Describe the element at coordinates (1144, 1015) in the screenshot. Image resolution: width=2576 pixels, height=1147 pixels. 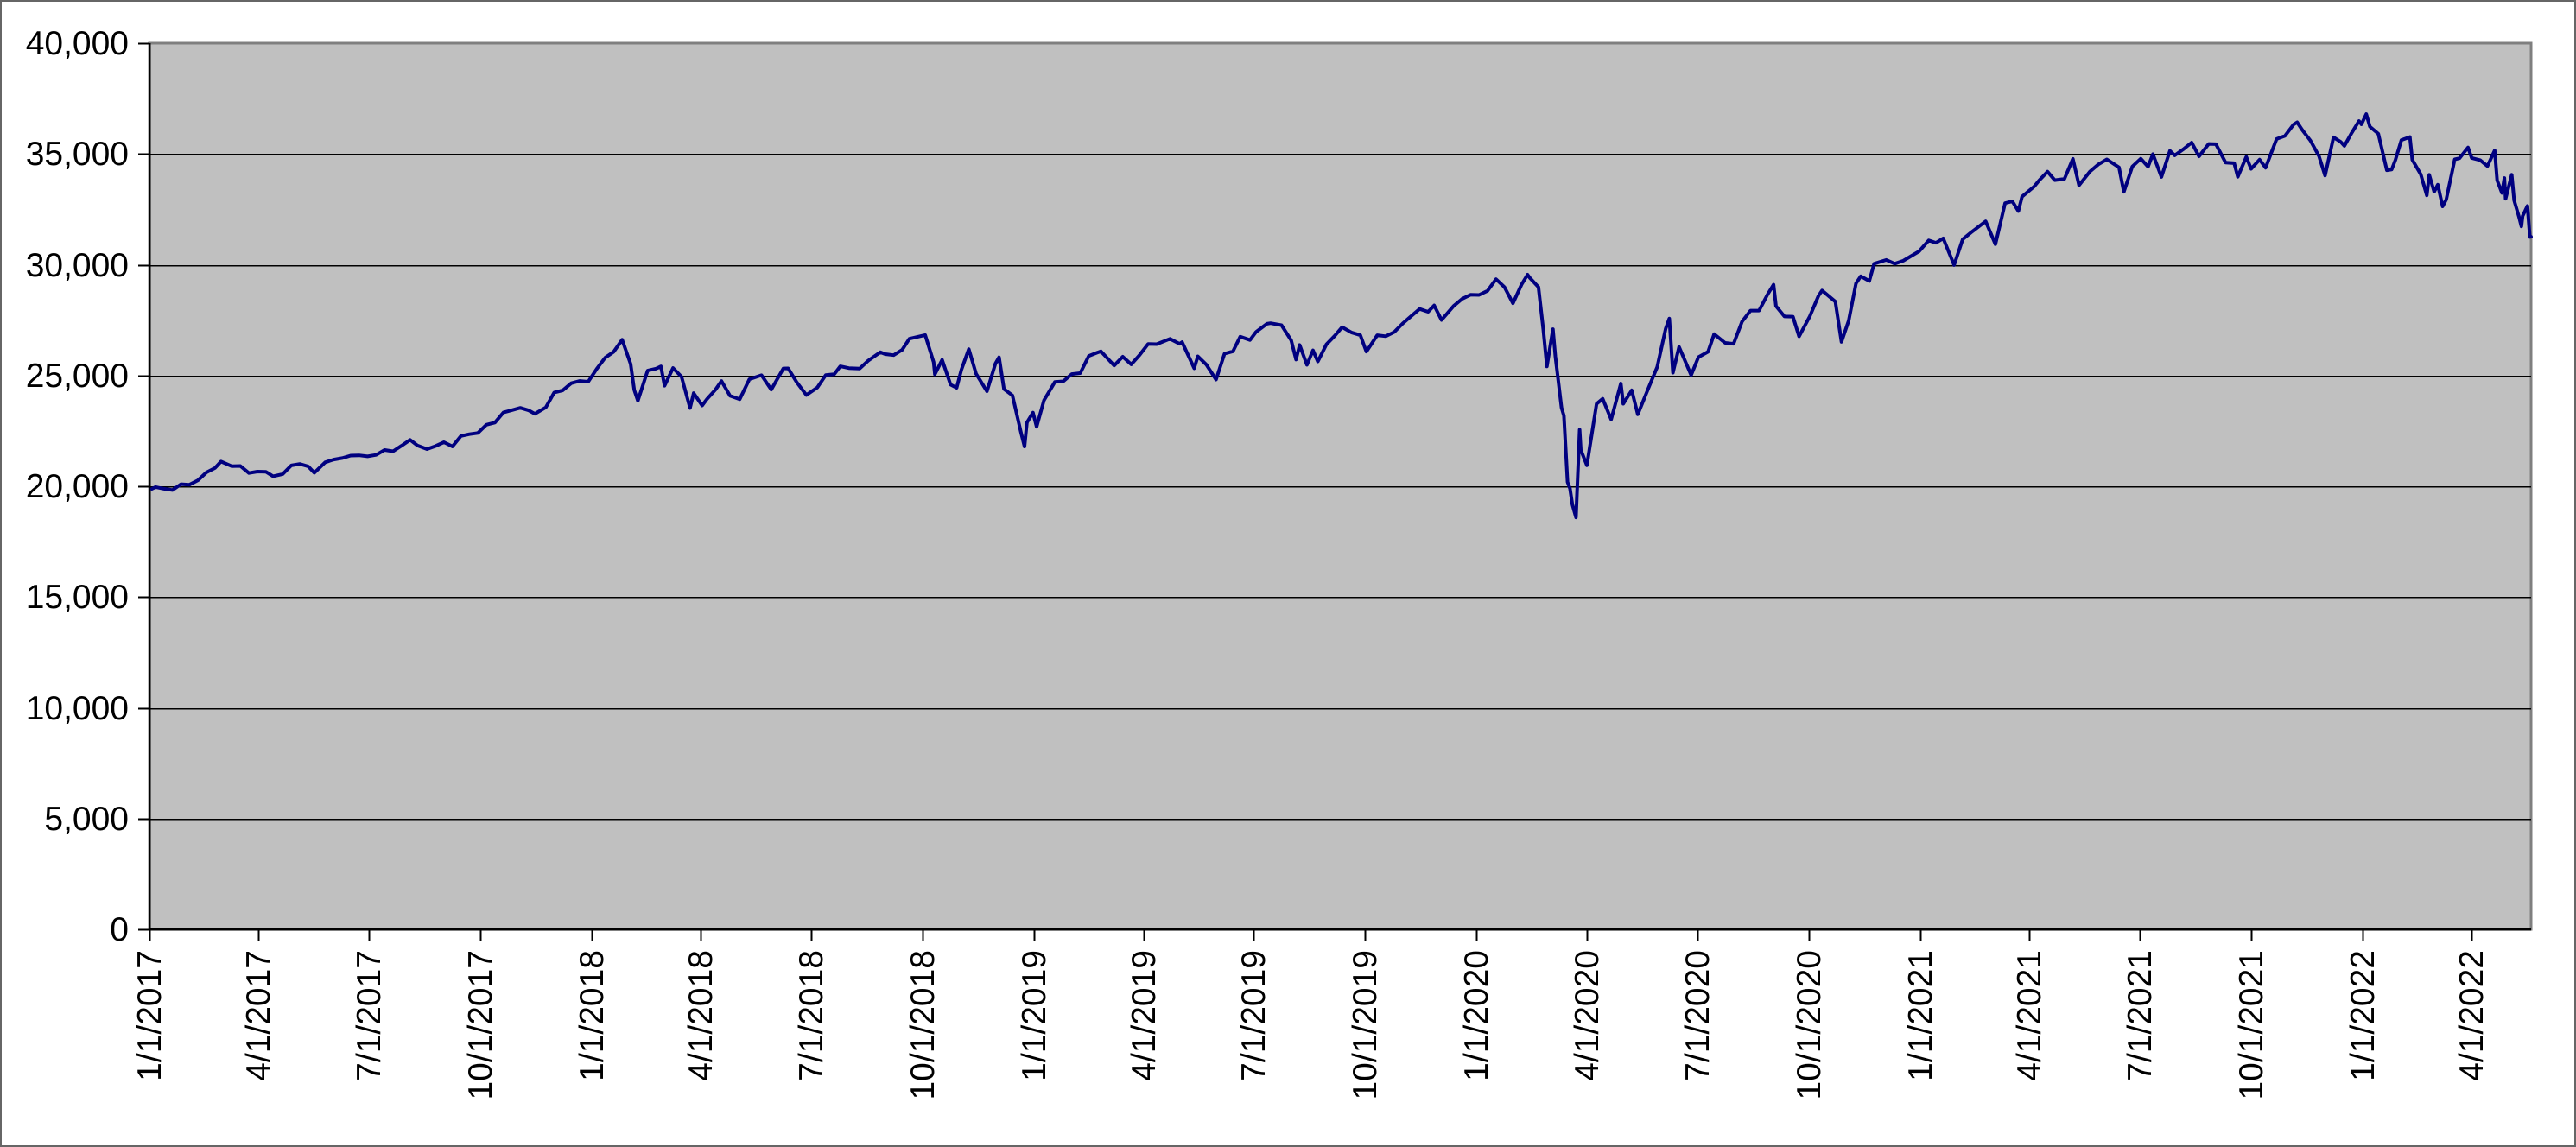
I see `x-axis-label: 4/1/2019` at that location.